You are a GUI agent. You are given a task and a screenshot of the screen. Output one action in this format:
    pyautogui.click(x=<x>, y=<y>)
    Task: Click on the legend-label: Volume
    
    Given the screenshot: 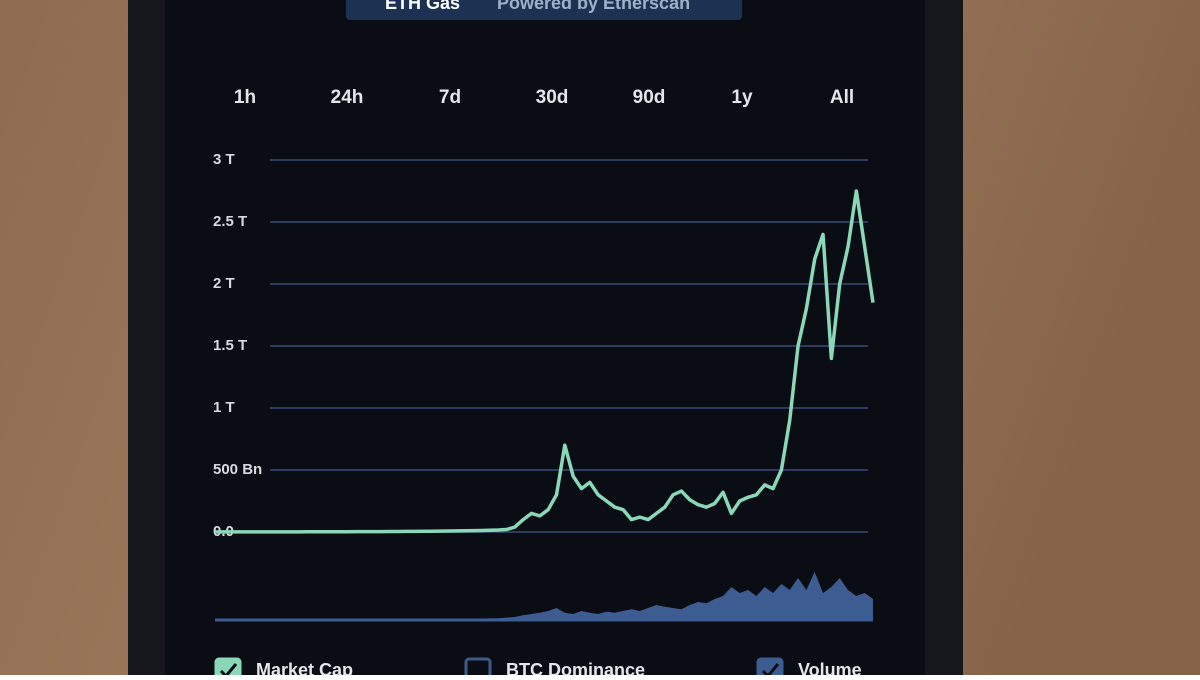 What is the action you would take?
    pyautogui.click(x=830, y=670)
    